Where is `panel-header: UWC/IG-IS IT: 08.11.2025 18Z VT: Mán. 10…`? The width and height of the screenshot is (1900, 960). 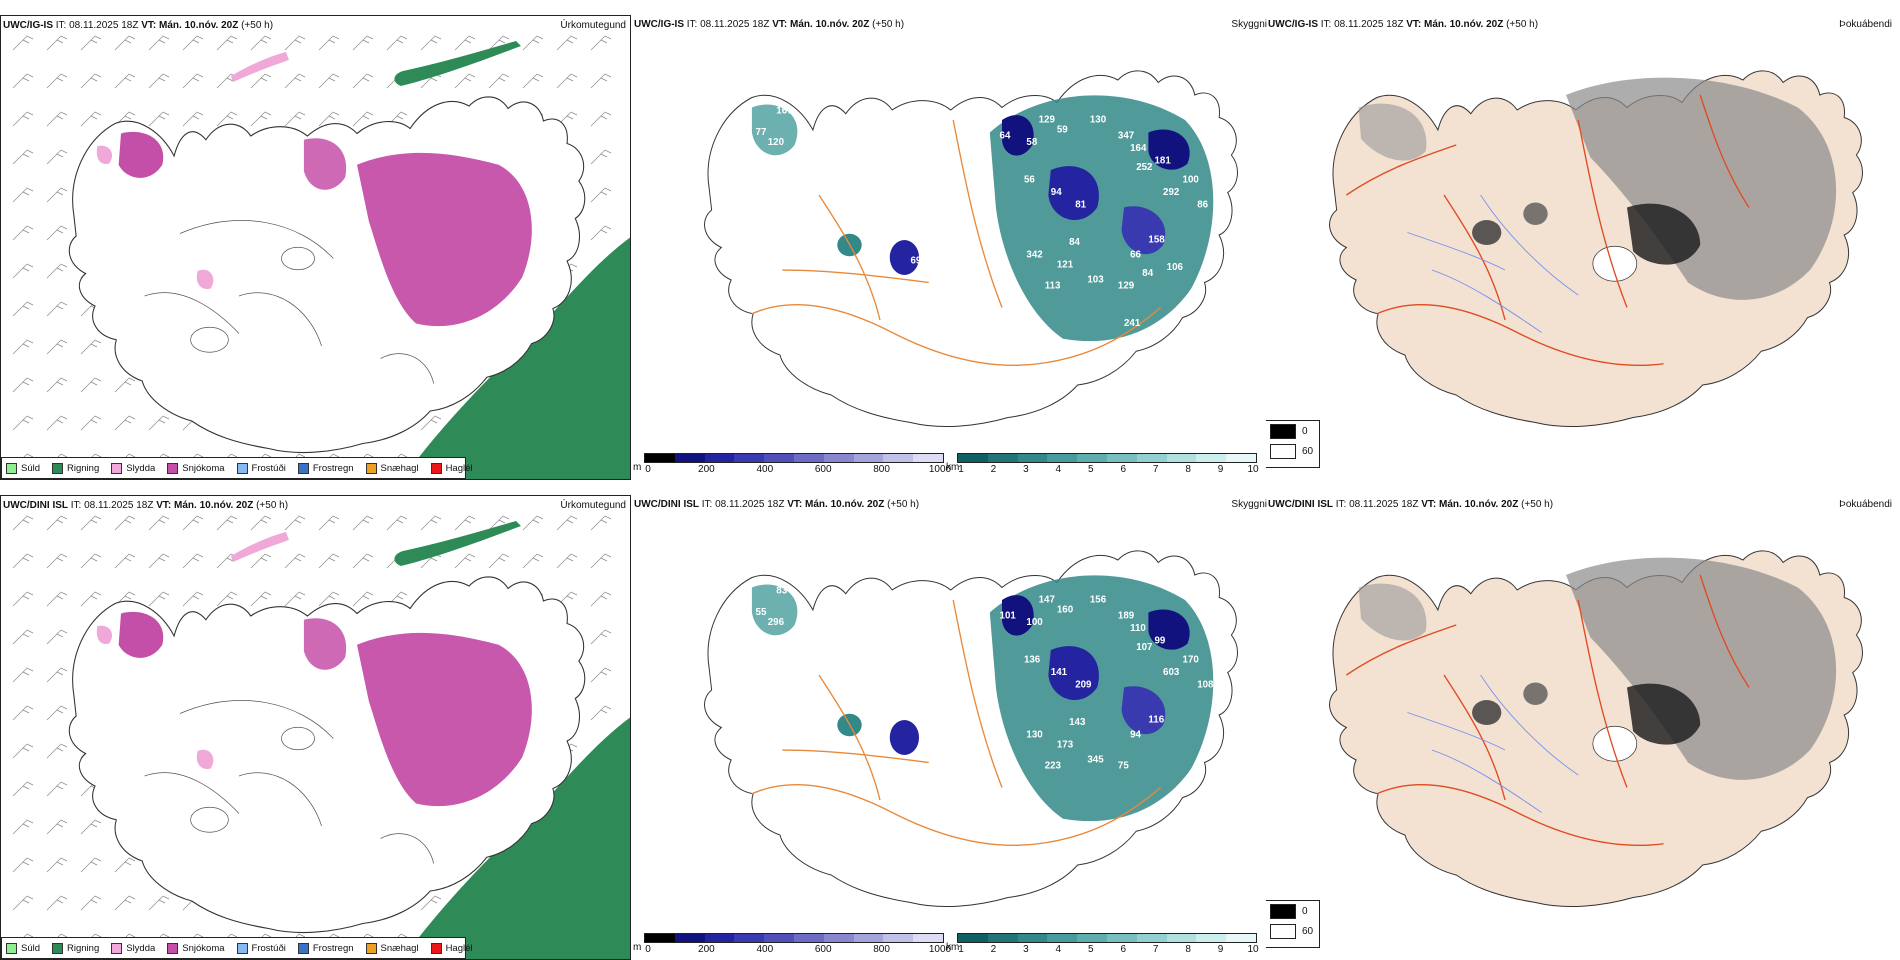 panel-header: UWC/IG-IS IT: 08.11.2025 18Z VT: Mán. 10… is located at coordinates (769, 24).